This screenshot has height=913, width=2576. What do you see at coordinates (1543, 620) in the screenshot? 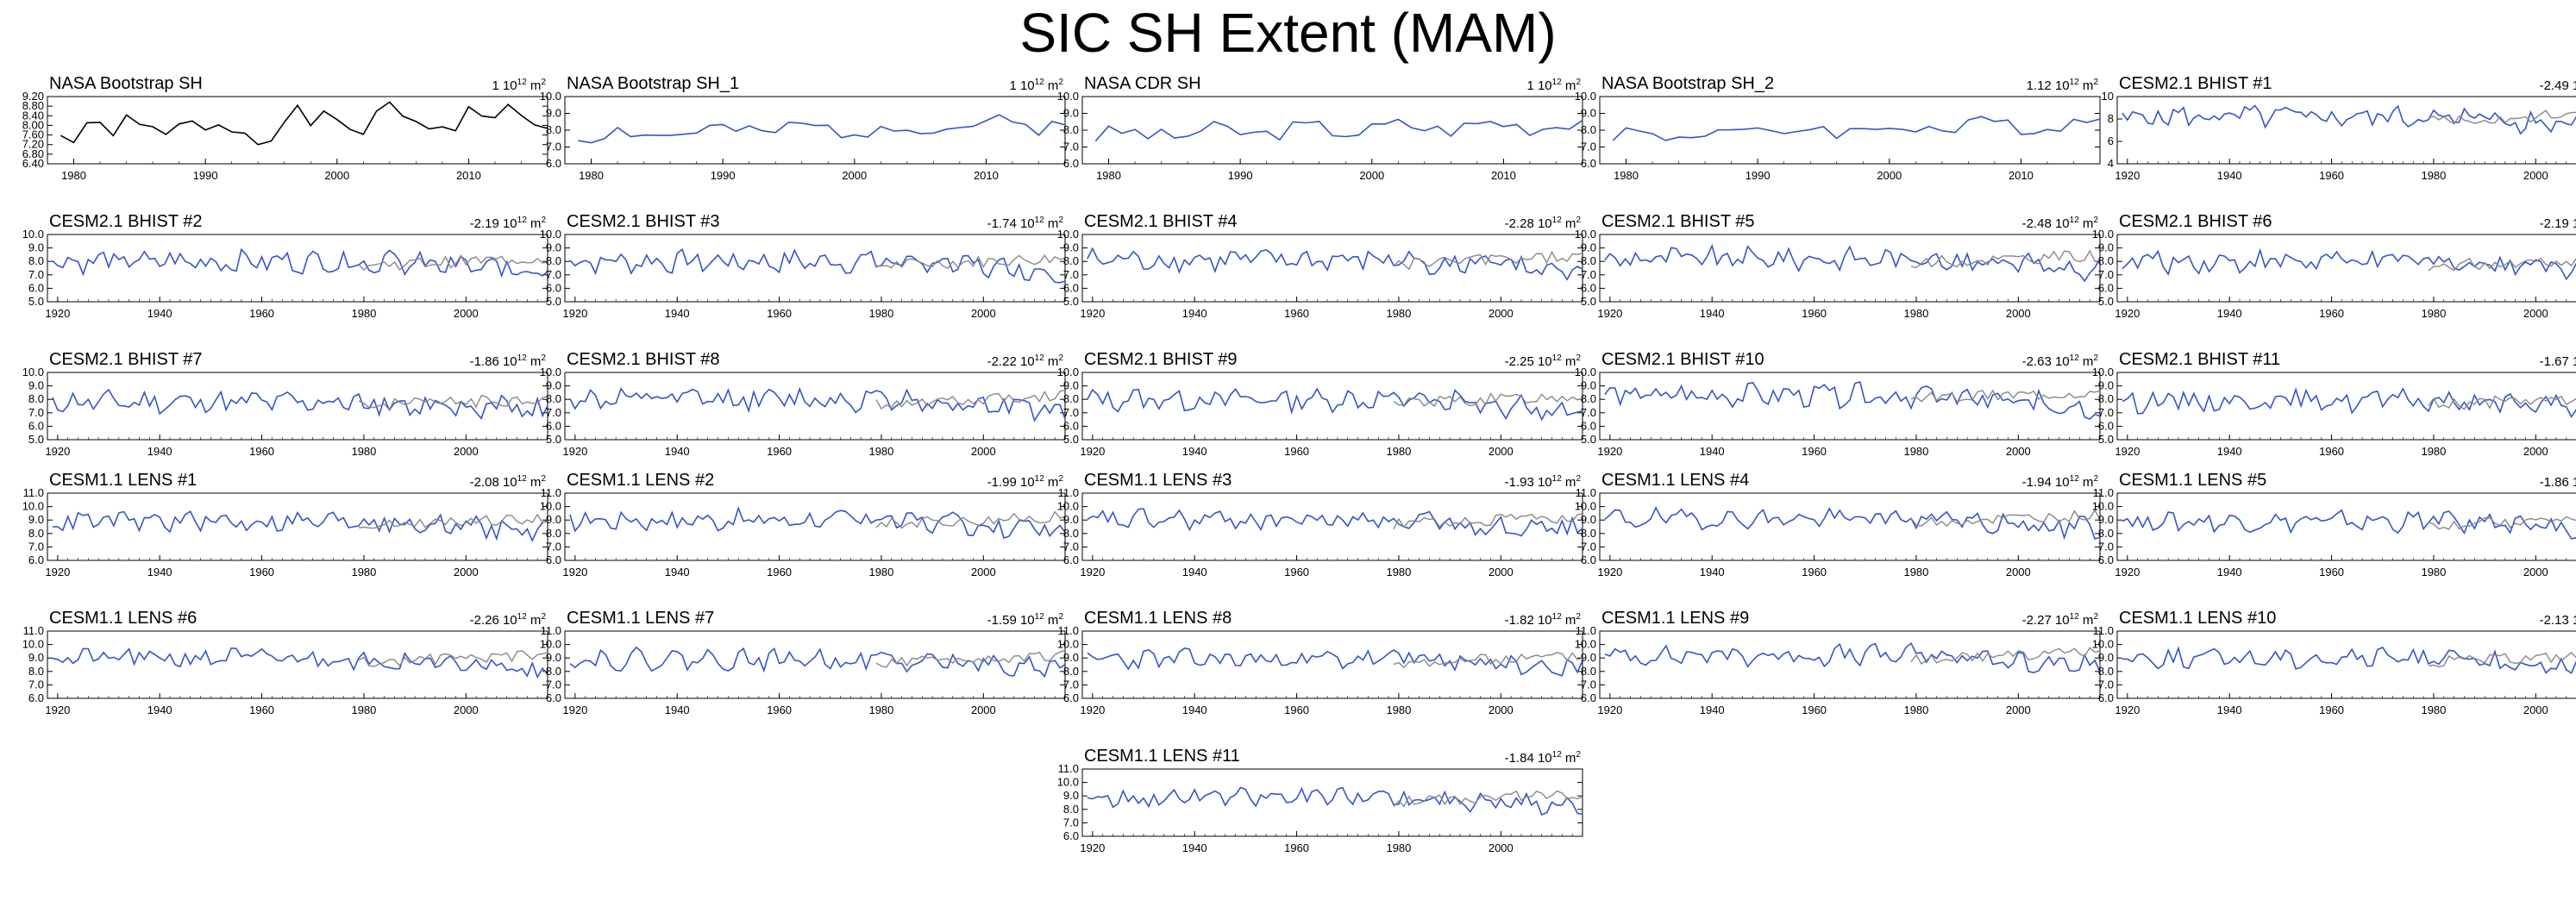
I see `trend-label: -1.82 1012 m2` at bounding box center [1543, 620].